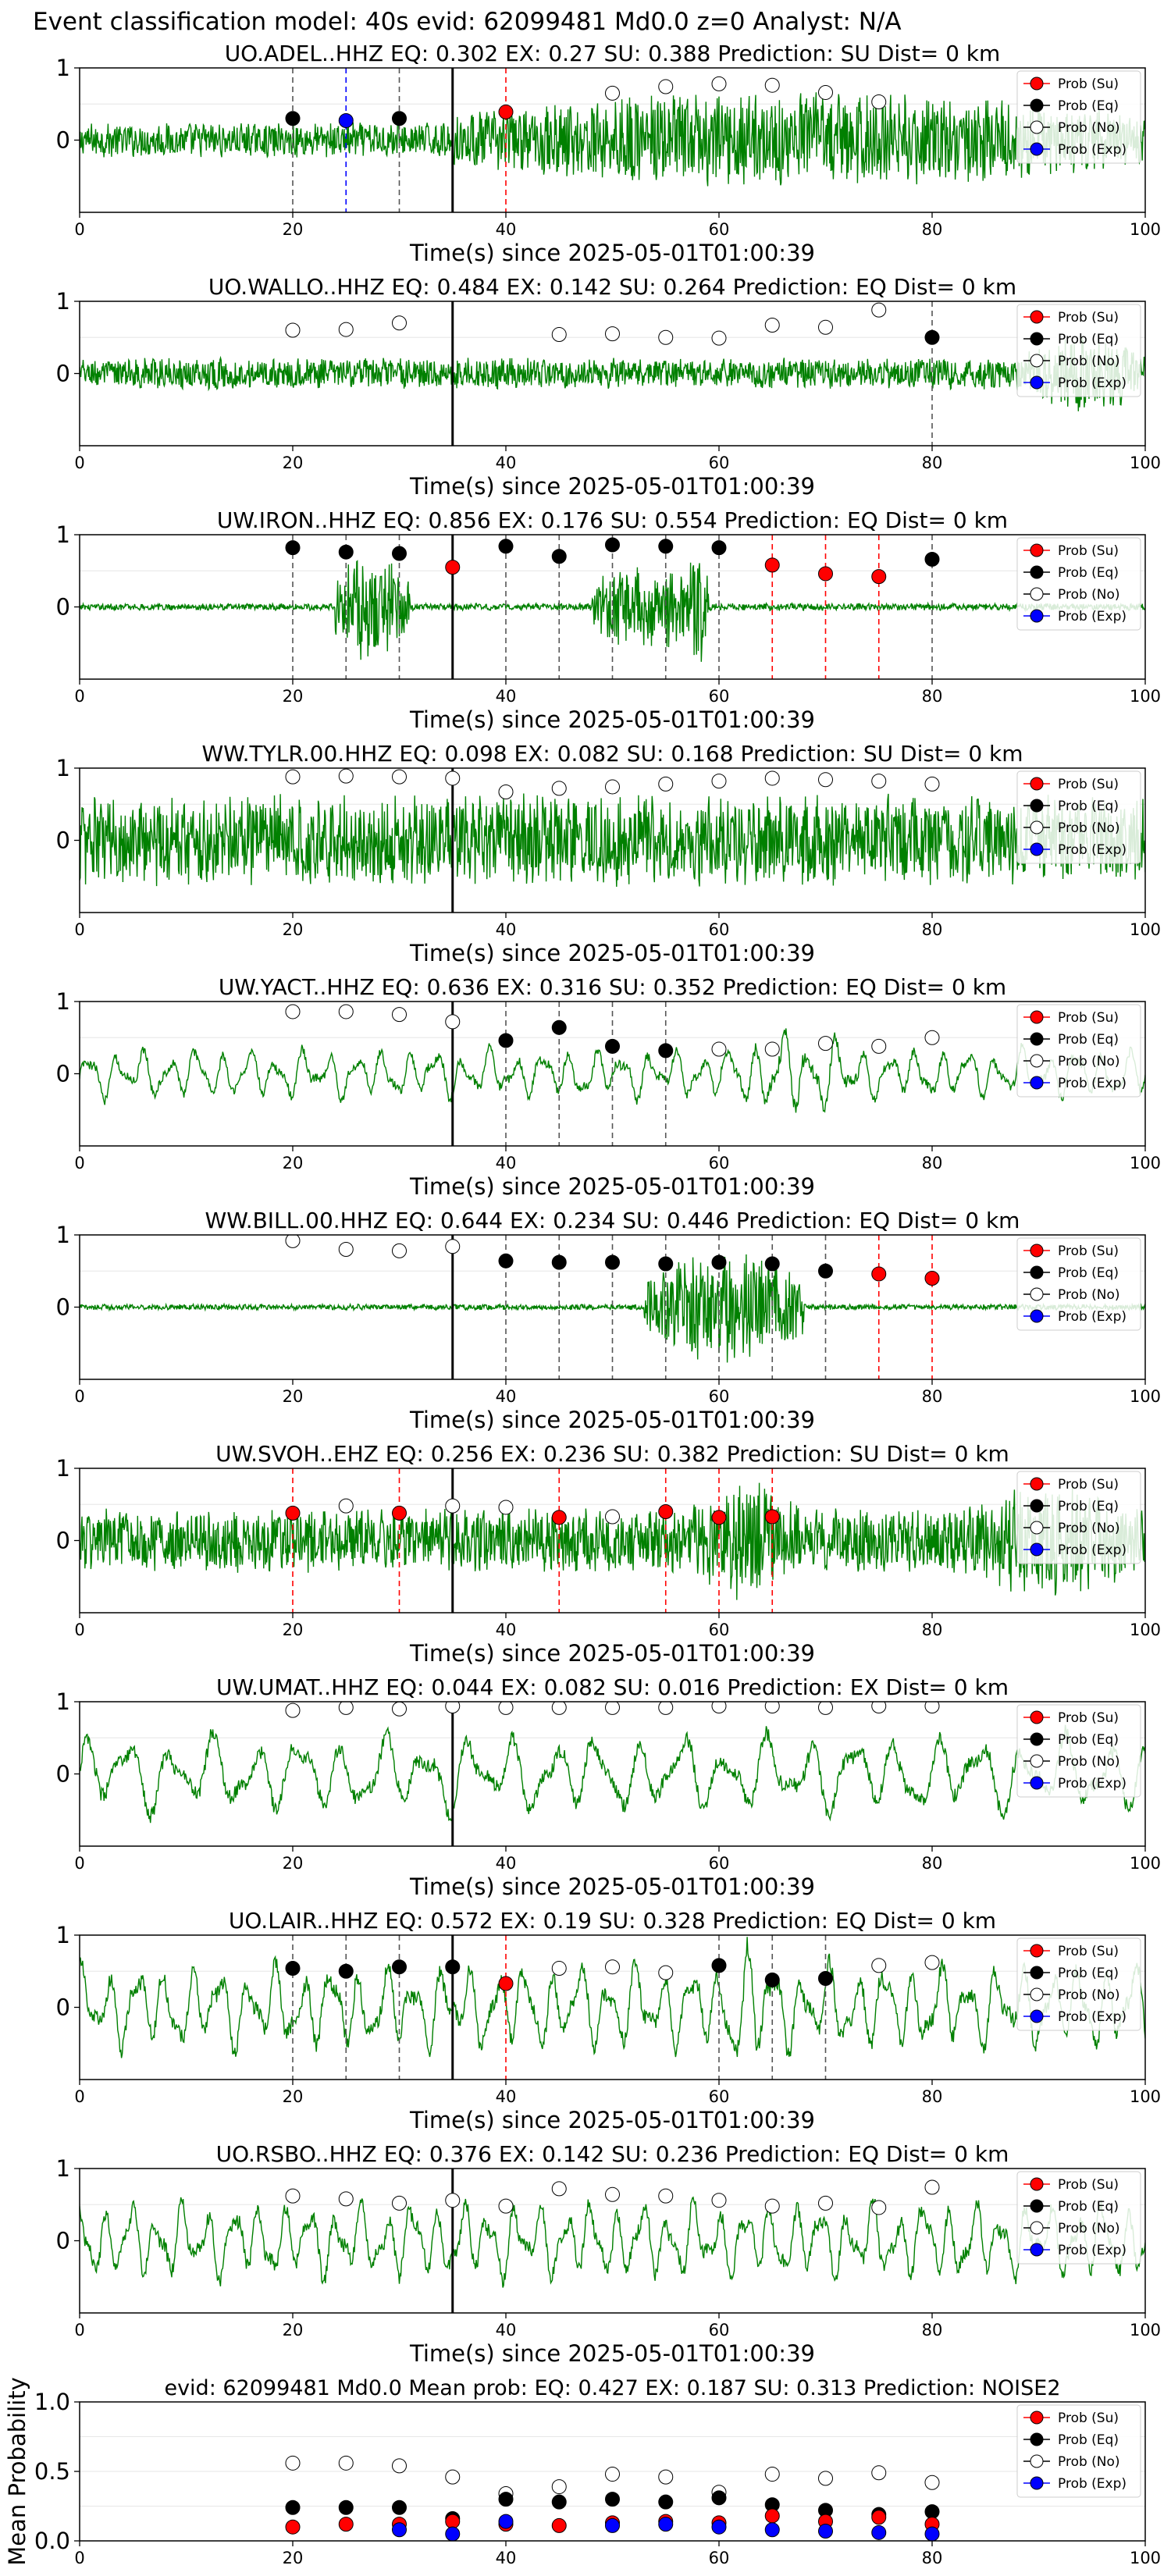 This screenshot has width=1171, height=2576. What do you see at coordinates (63, 1468) in the screenshot?
I see `y-tick-label: 1` at bounding box center [63, 1468].